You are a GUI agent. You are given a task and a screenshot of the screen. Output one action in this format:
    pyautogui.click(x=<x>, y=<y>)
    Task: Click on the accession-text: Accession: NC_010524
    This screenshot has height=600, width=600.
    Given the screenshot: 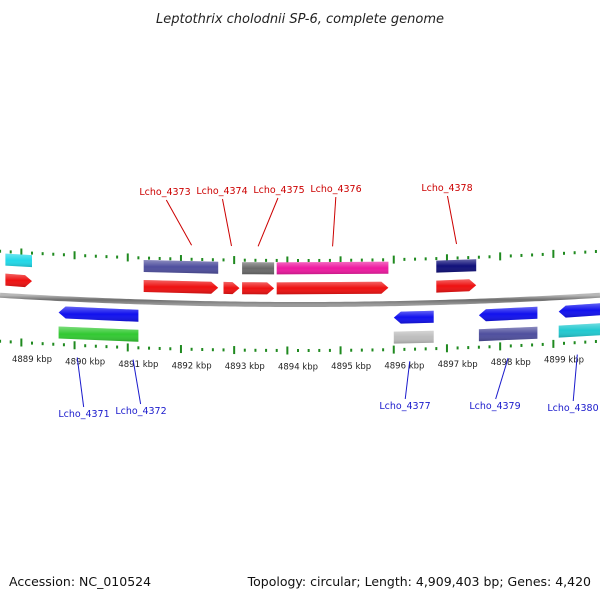 What is the action you would take?
    pyautogui.click(x=80, y=581)
    